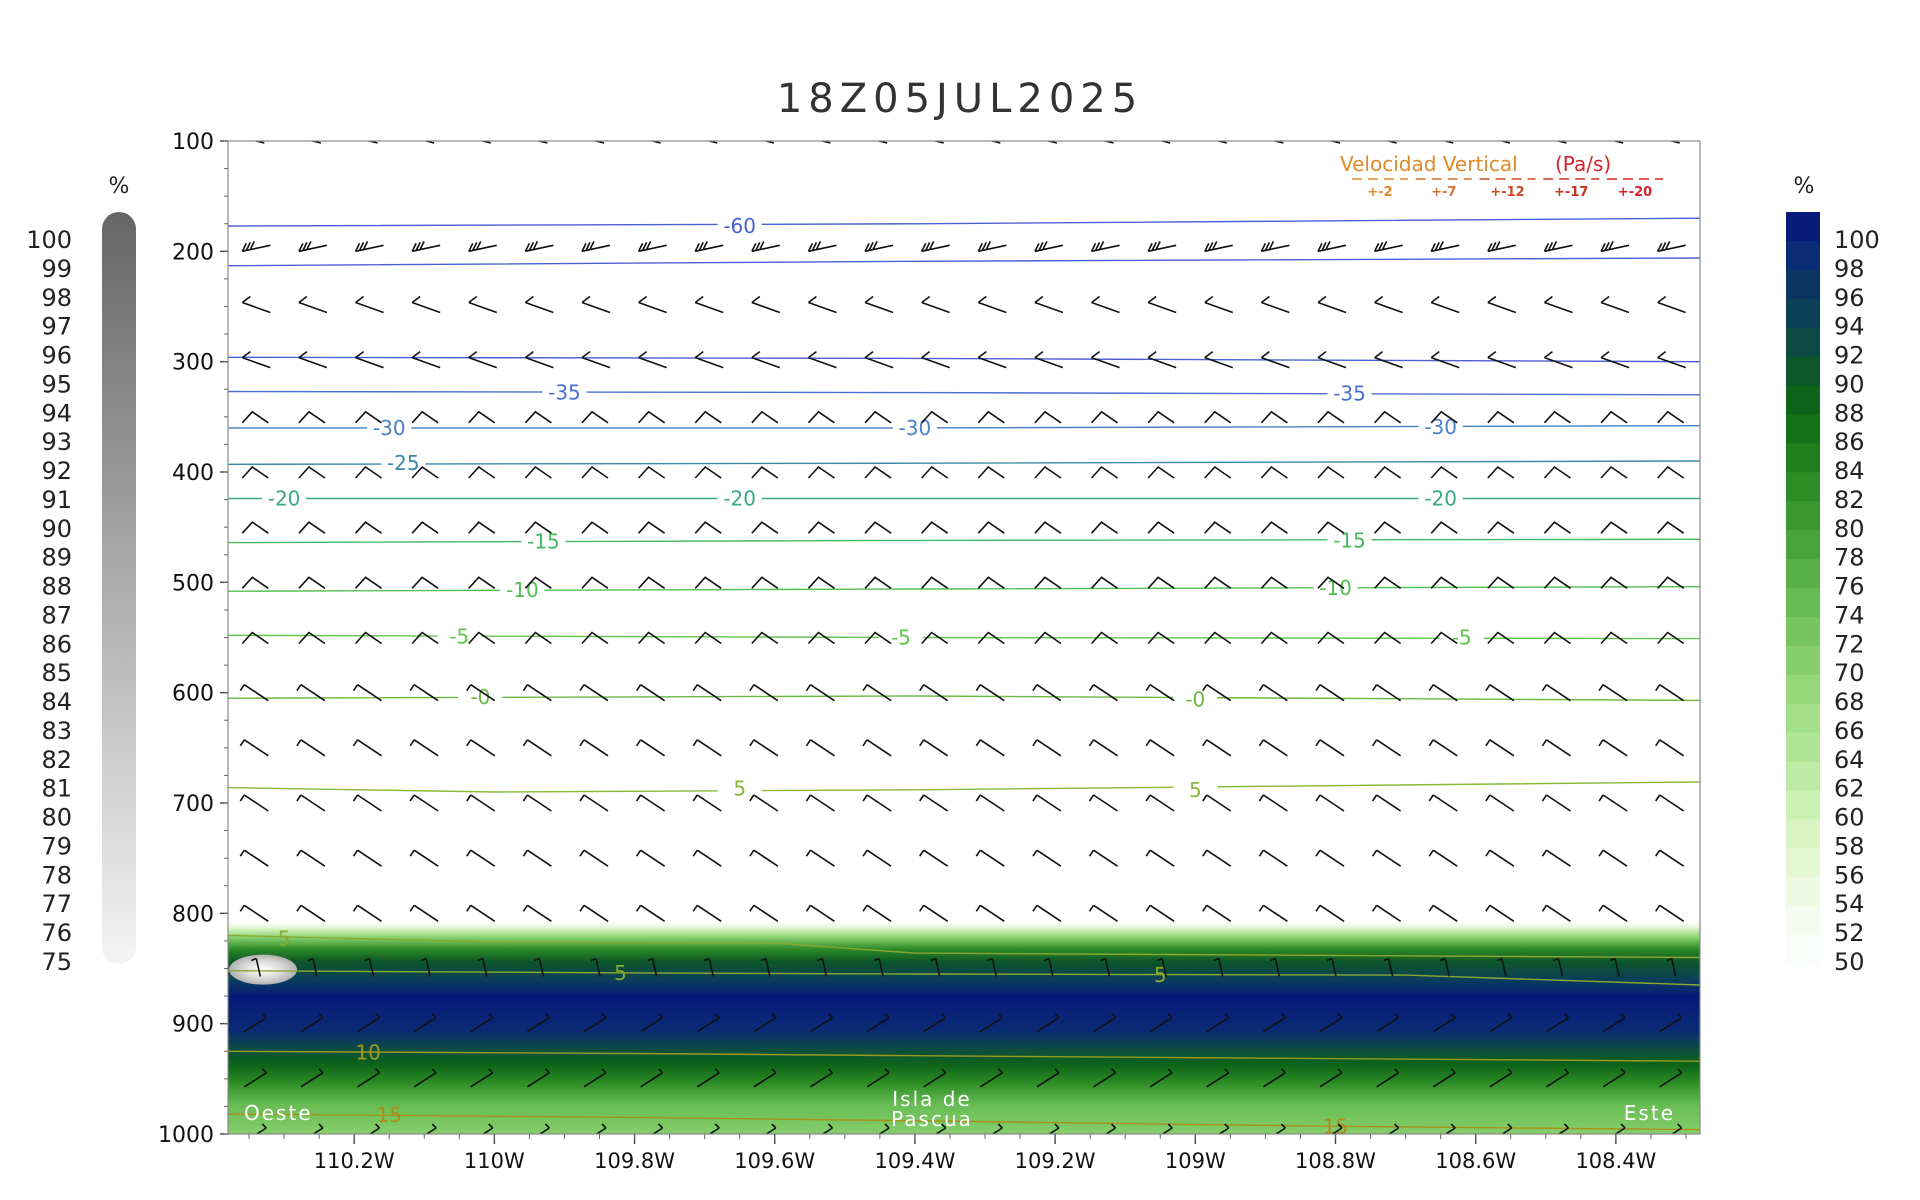 This screenshot has height=1200, width=1920. Describe the element at coordinates (1849, 760) in the screenshot. I see `right-colorbar-label: 64` at that location.